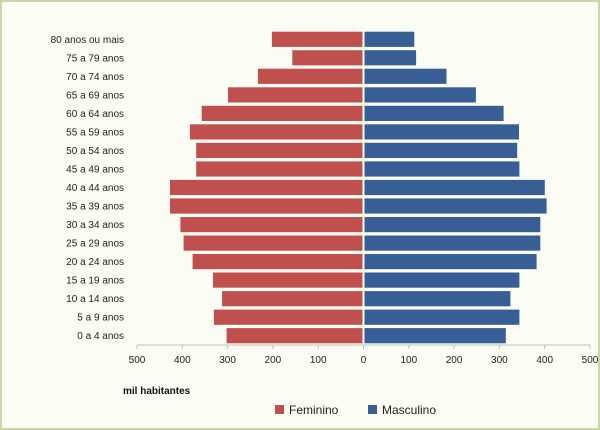  Describe the element at coordinates (100, 318) in the screenshot. I see `category-label: 5 a 9 anos` at that location.